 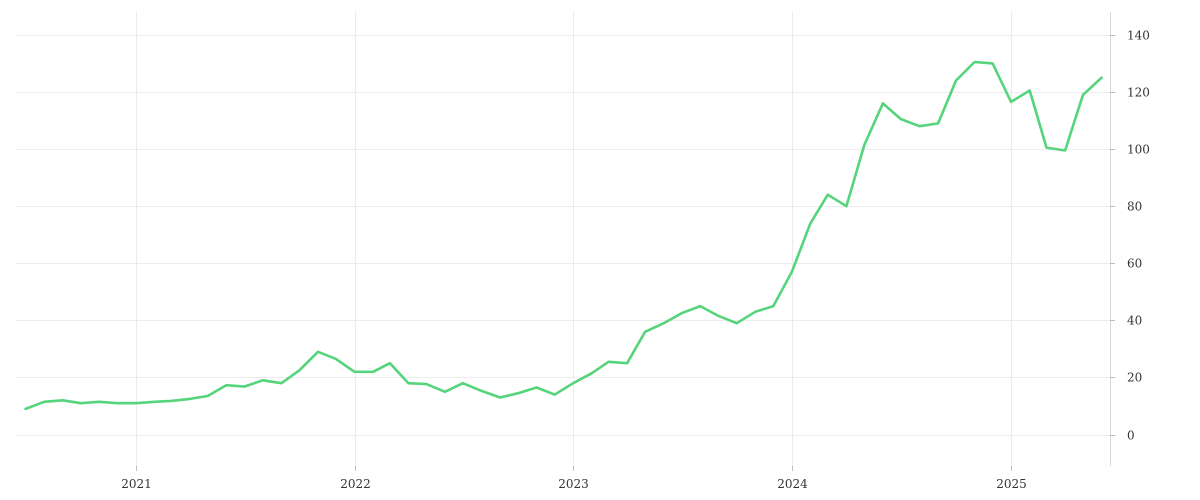 What do you see at coordinates (1138, 36) in the screenshot?
I see `y-tick-label: 140` at bounding box center [1138, 36].